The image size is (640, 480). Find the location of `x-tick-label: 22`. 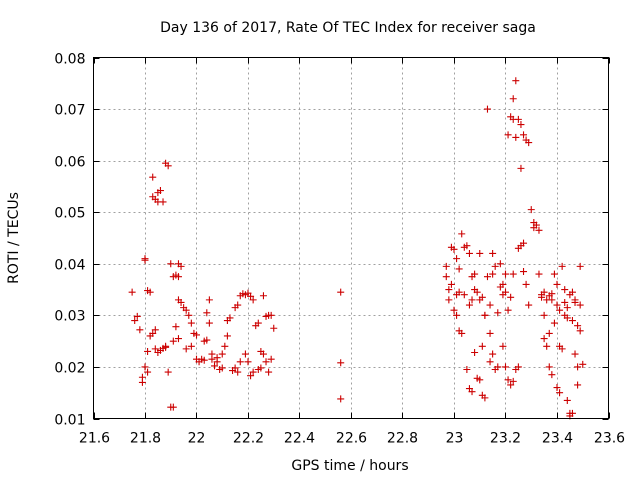

x-tick-label: 22 is located at coordinates (197, 439).